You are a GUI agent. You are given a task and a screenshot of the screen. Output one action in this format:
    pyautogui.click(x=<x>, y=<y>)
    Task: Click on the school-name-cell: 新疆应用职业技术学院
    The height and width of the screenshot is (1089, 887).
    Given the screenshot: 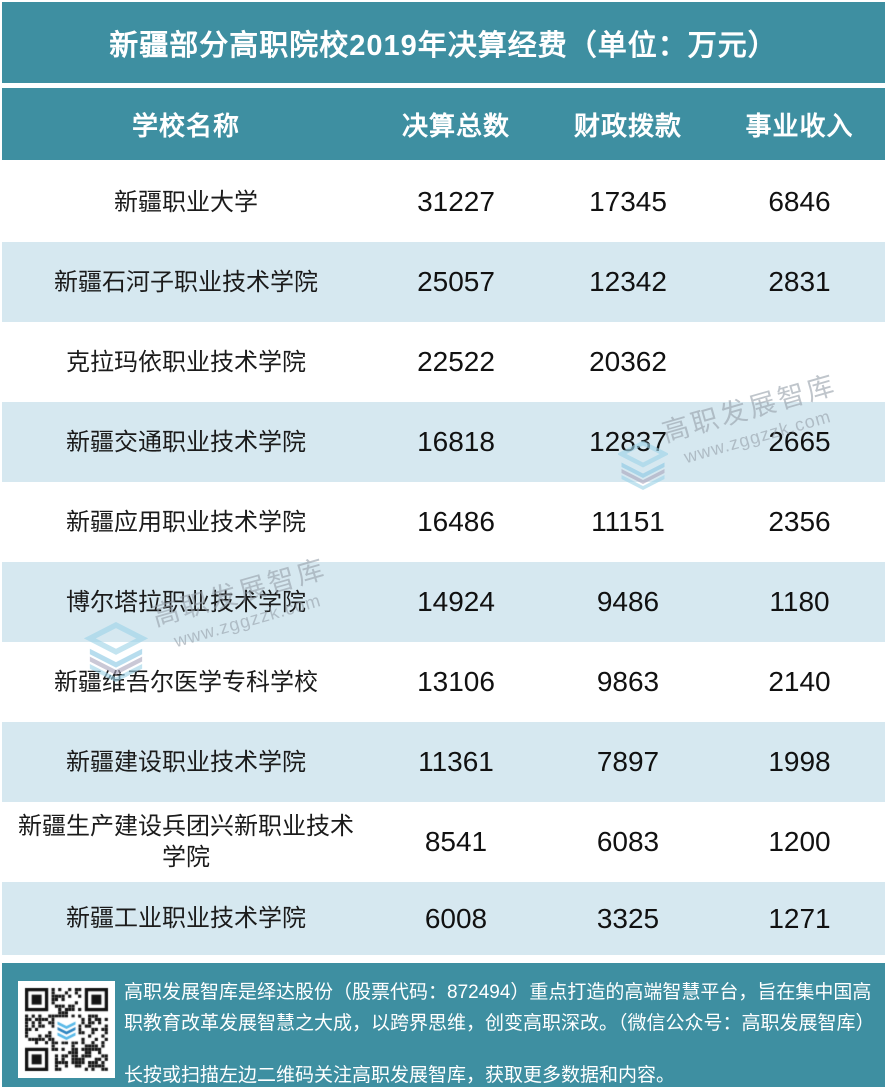 What is the action you would take?
    pyautogui.click(x=186, y=522)
    